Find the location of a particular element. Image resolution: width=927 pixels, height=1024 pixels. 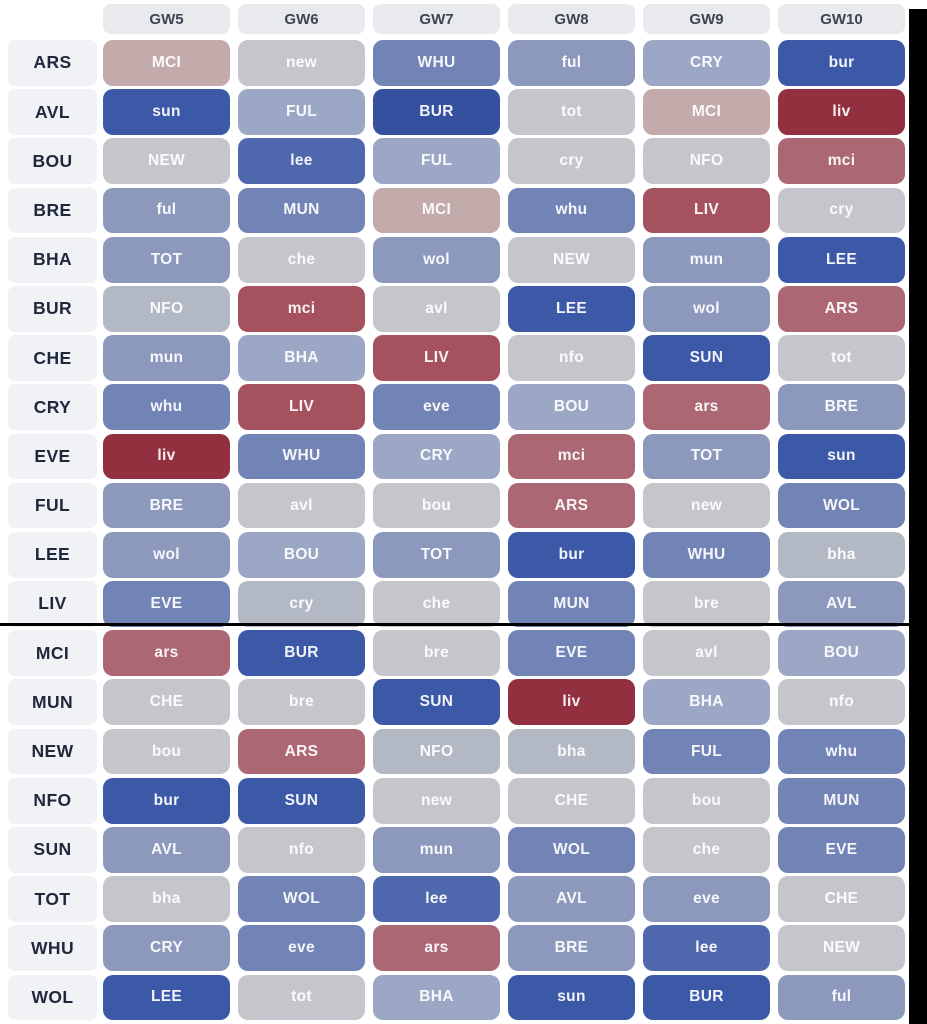

team-row-bur: BUR NFO mci avl LEE wol ARS is located at coordinates (456, 308).